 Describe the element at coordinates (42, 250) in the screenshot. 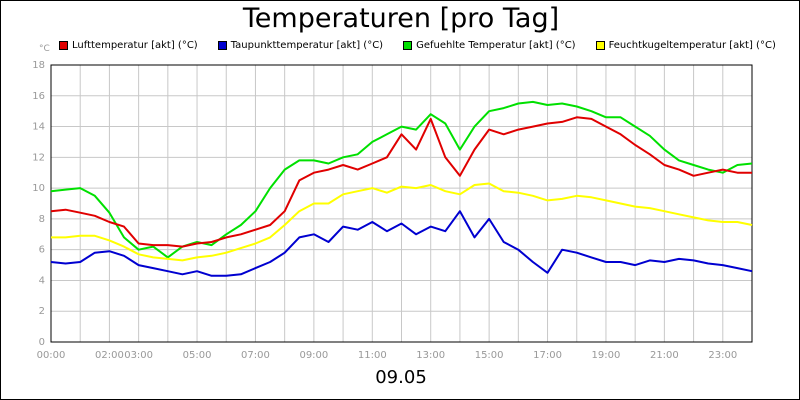

I see `y-tick-label: 6` at that location.